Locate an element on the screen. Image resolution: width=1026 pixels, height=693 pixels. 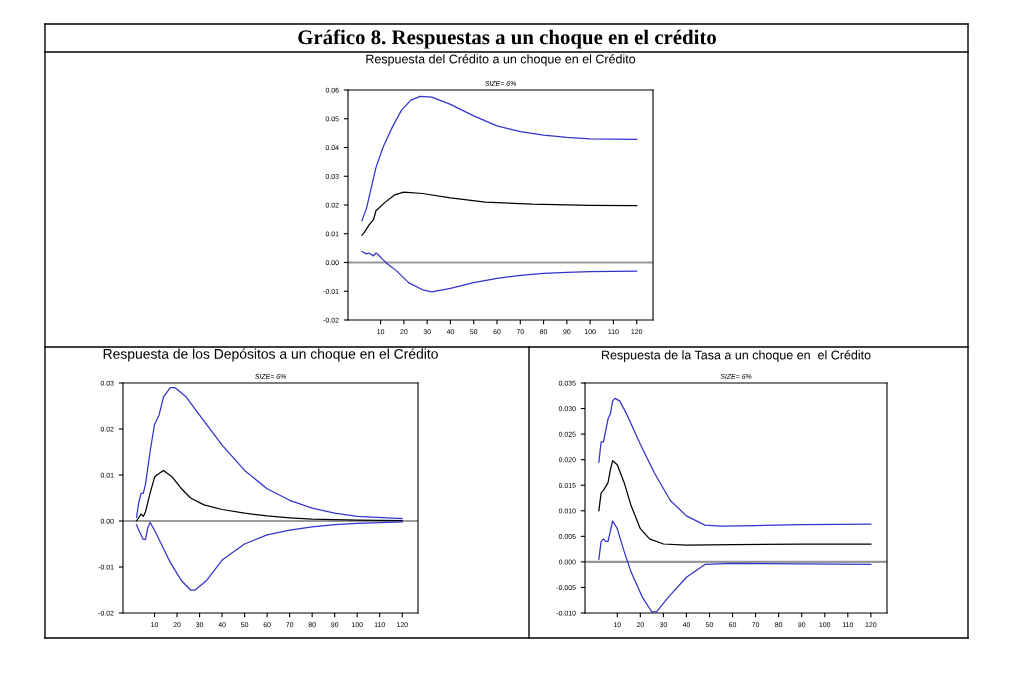
chart-title: Respuesta de los Depósitos a un choque en el Crédito is located at coordinates (270, 355).